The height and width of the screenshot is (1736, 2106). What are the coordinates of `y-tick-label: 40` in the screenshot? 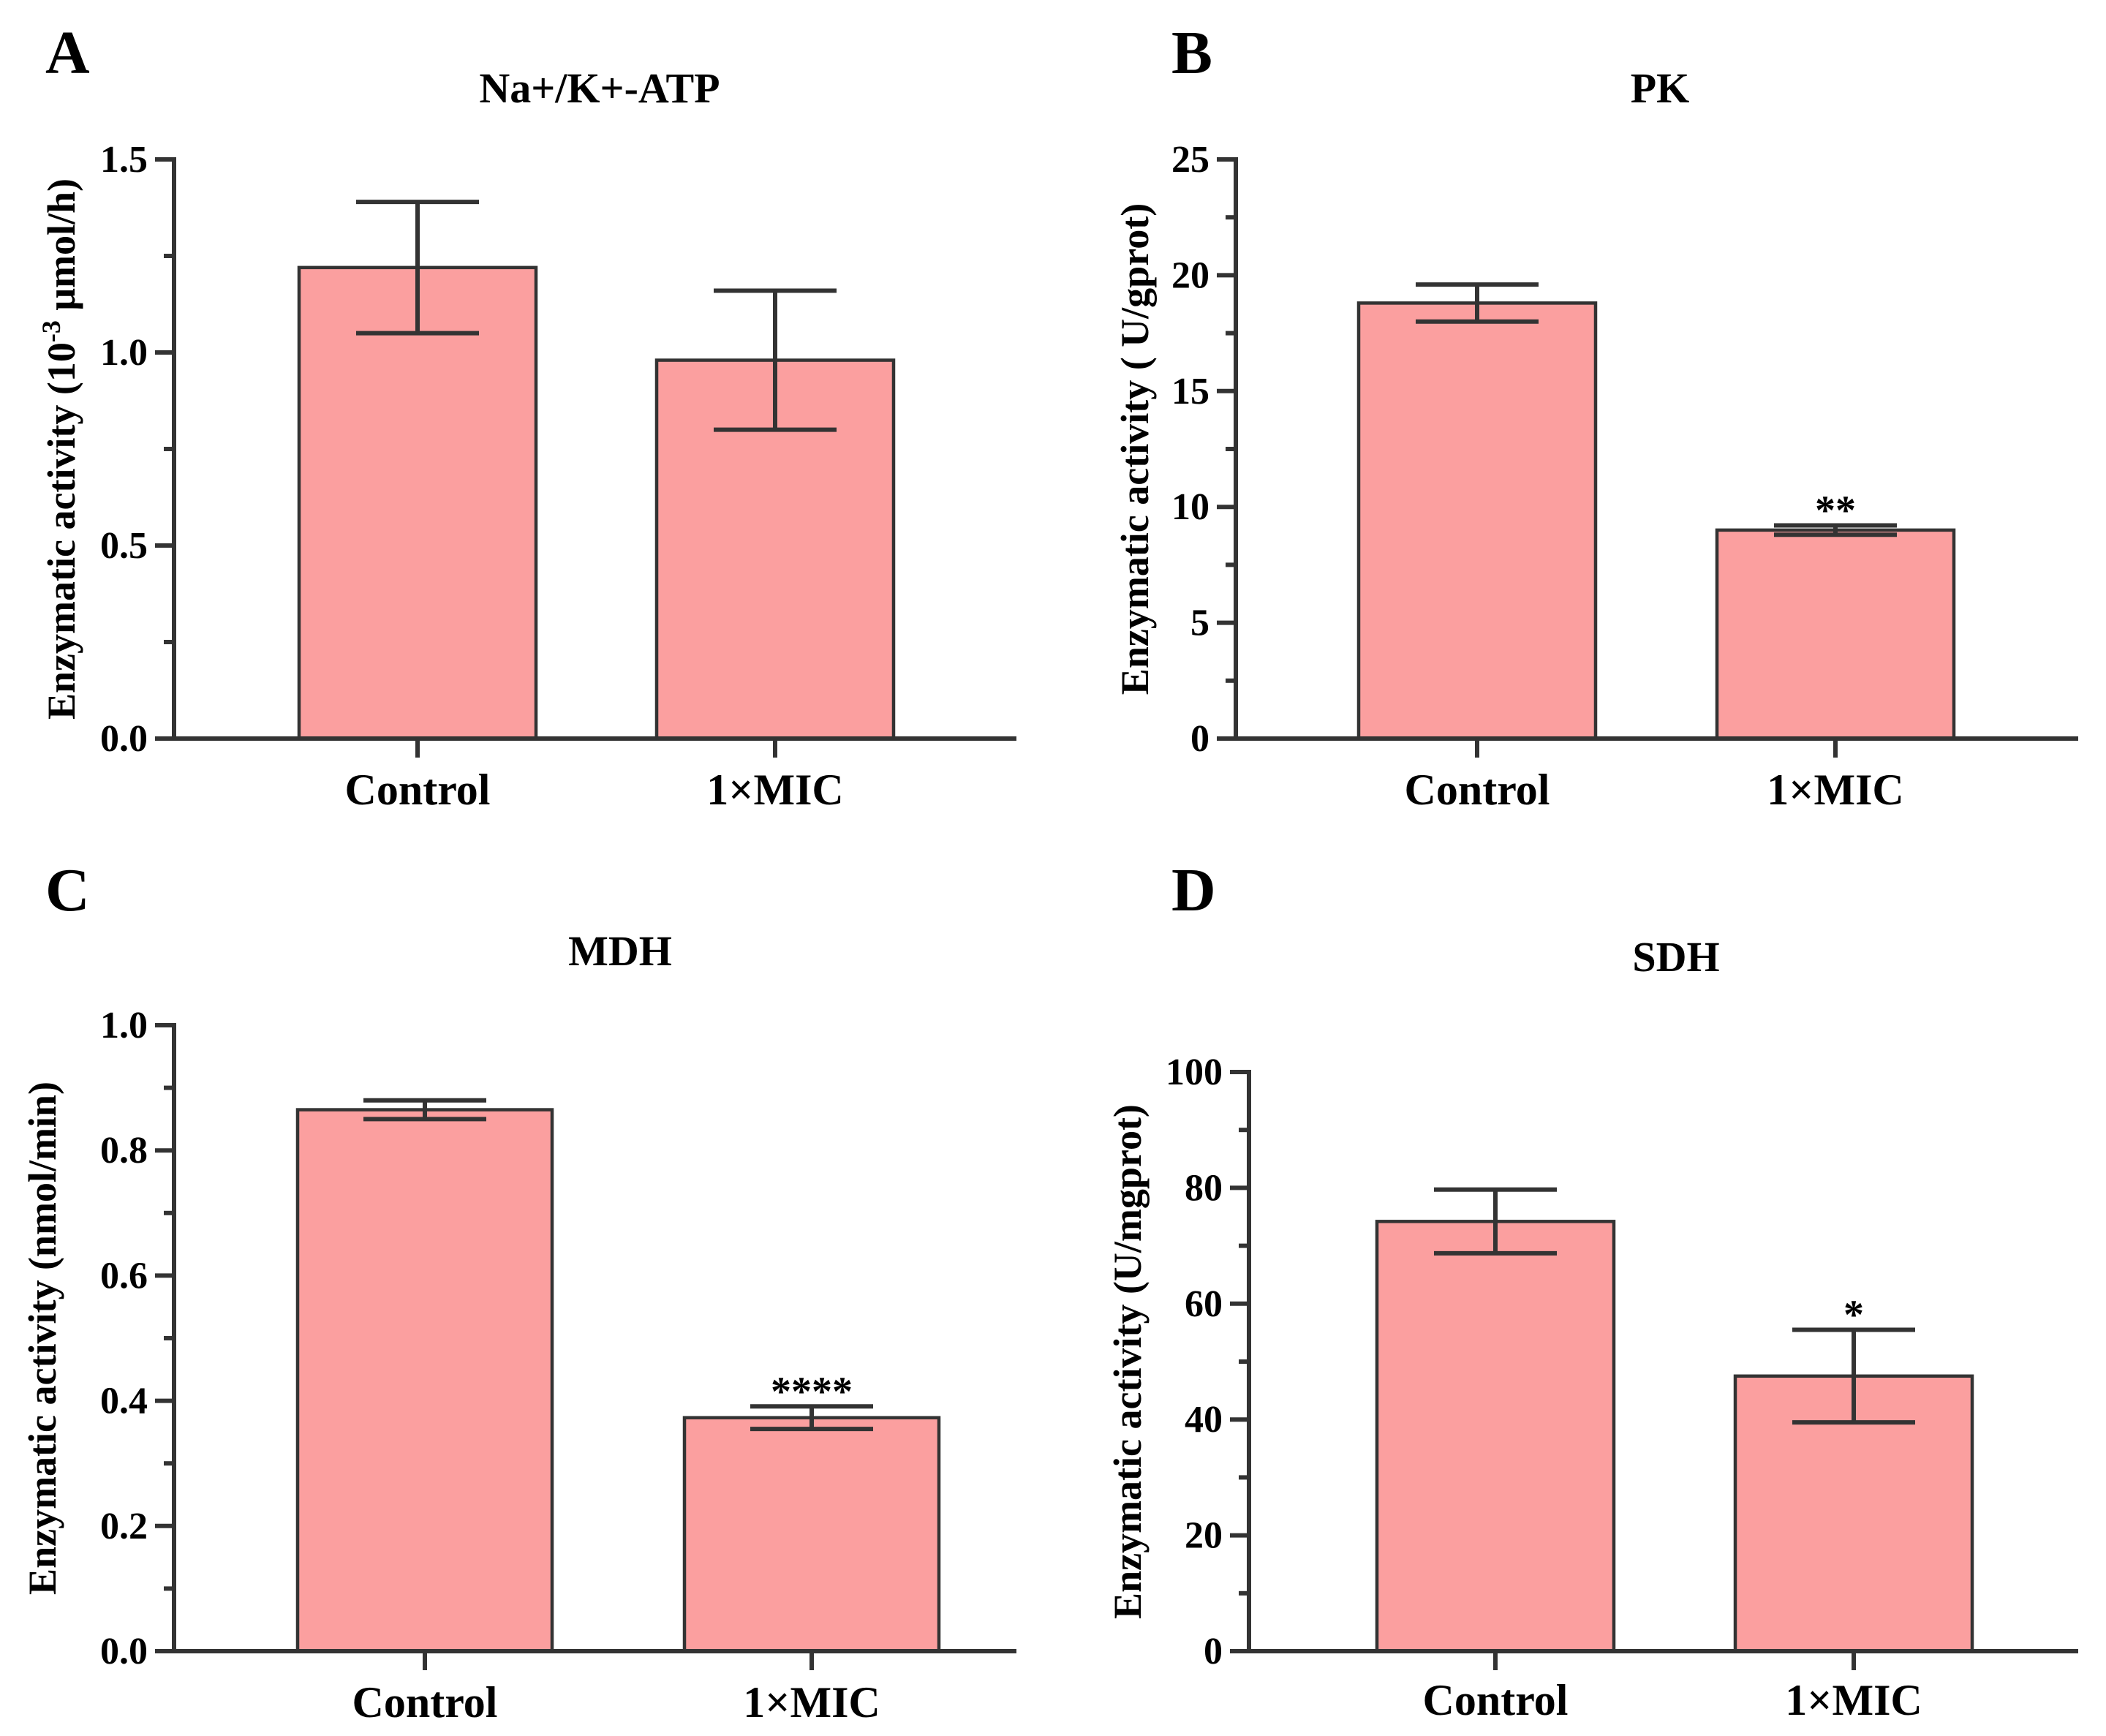 It's located at (1204, 1420).